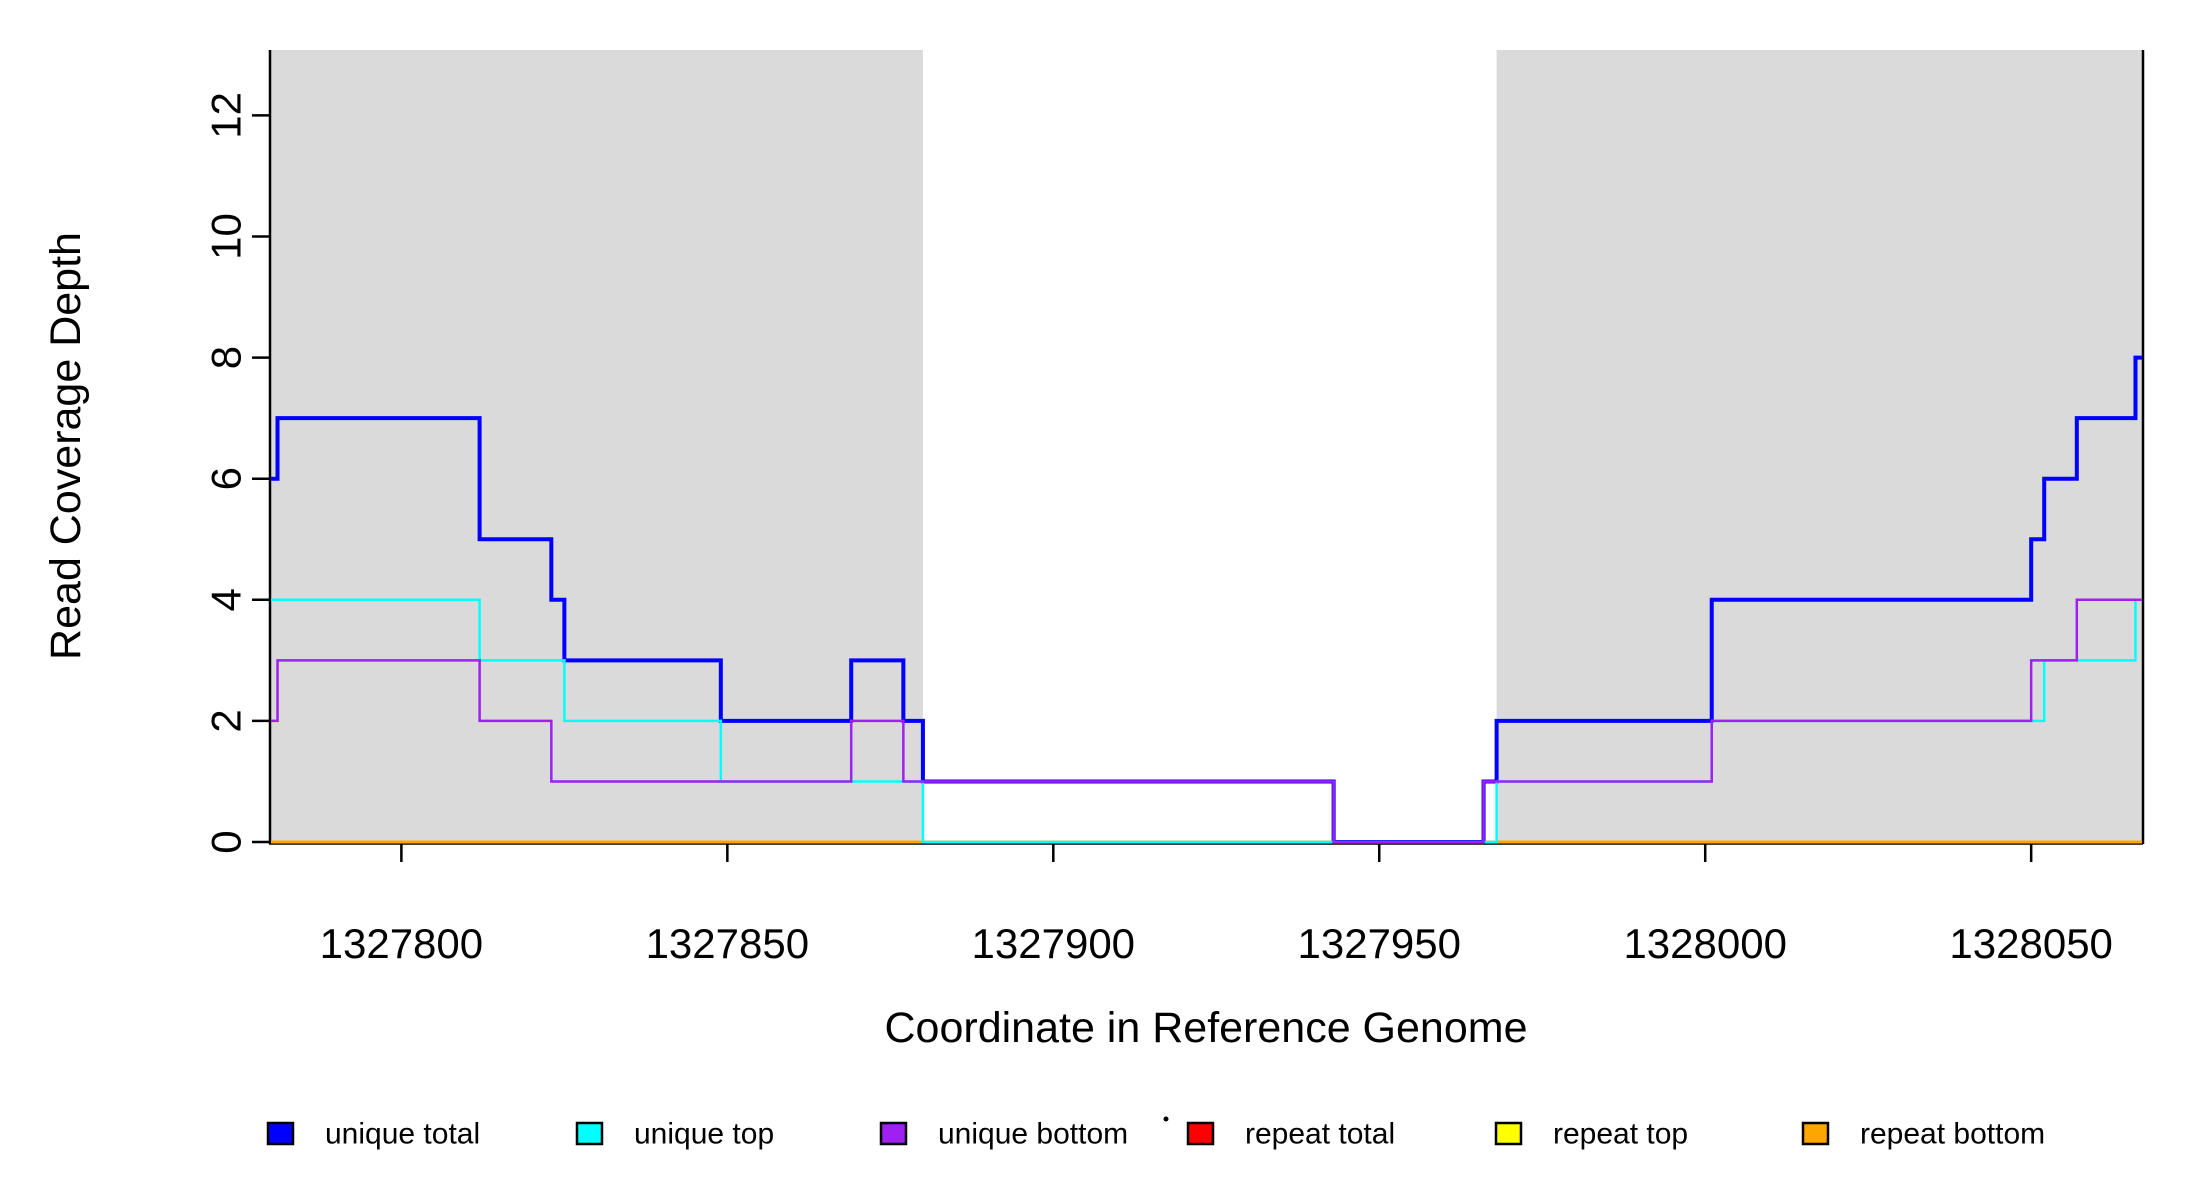 The height and width of the screenshot is (1200, 2200). What do you see at coordinates (226, 115) in the screenshot?
I see `y-axis-tick-label: 12` at bounding box center [226, 115].